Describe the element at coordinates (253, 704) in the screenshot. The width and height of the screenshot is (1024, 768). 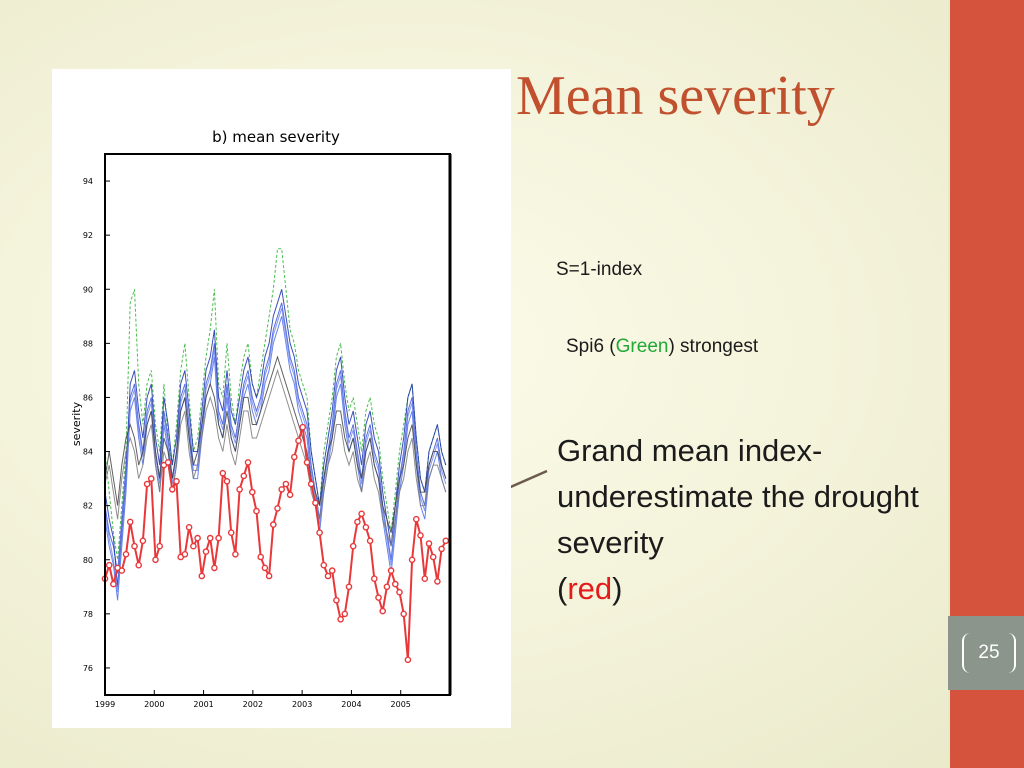
I see `x-tick-label: 2002` at that location.